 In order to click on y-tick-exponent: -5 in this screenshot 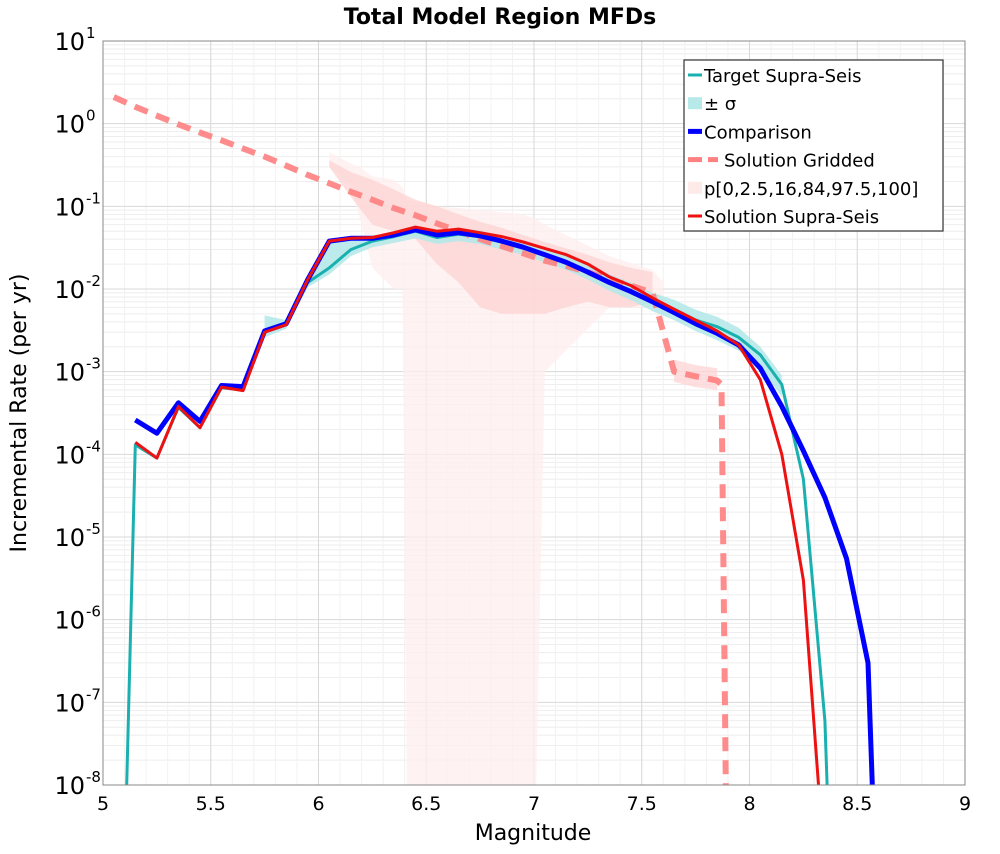, I will do `click(93, 529)`.